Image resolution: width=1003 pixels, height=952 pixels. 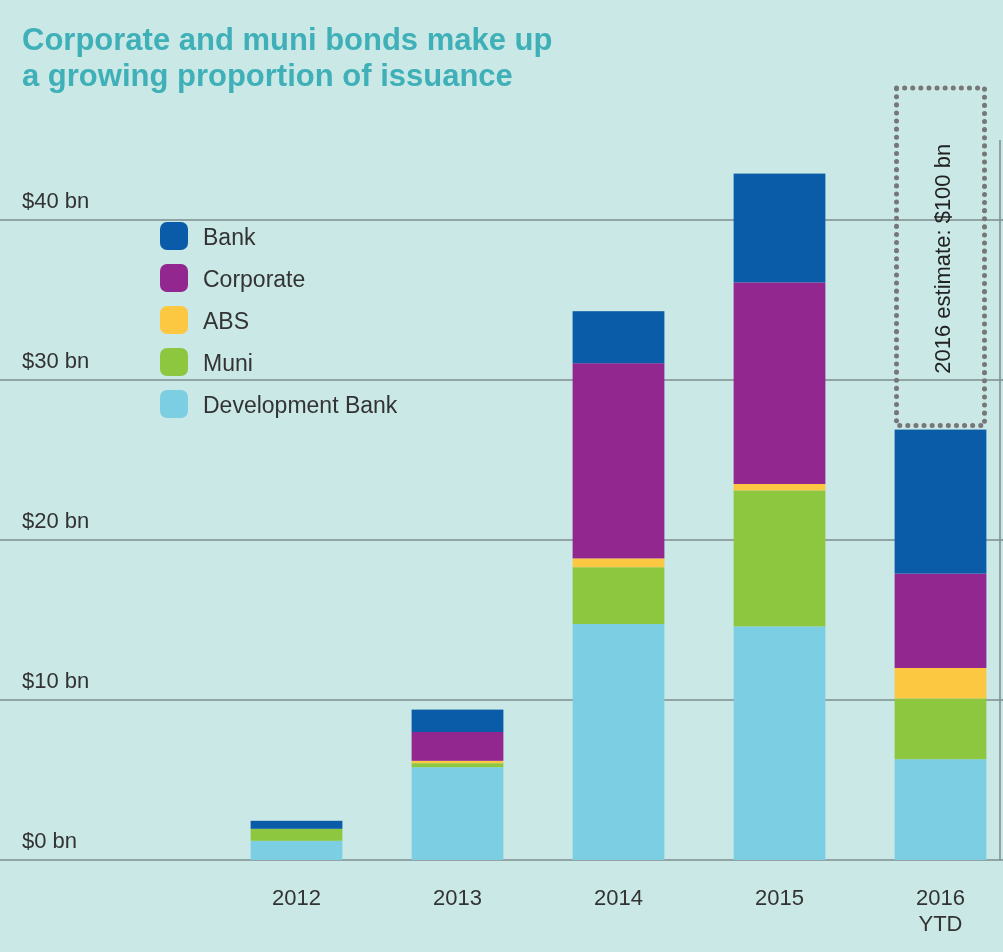 What do you see at coordinates (779, 897) in the screenshot?
I see `x-tick-label: 2015` at bounding box center [779, 897].